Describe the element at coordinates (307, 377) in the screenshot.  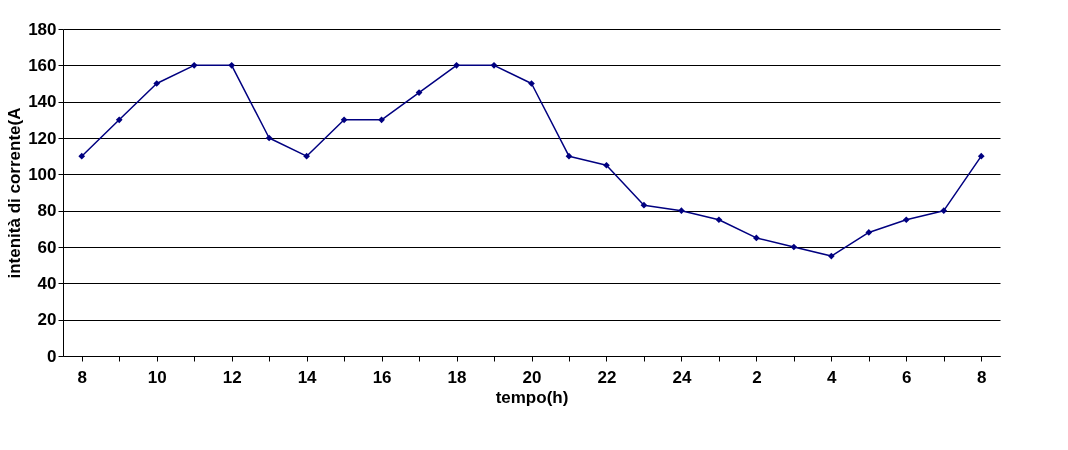
I see `x-tick-label: 14` at that location.